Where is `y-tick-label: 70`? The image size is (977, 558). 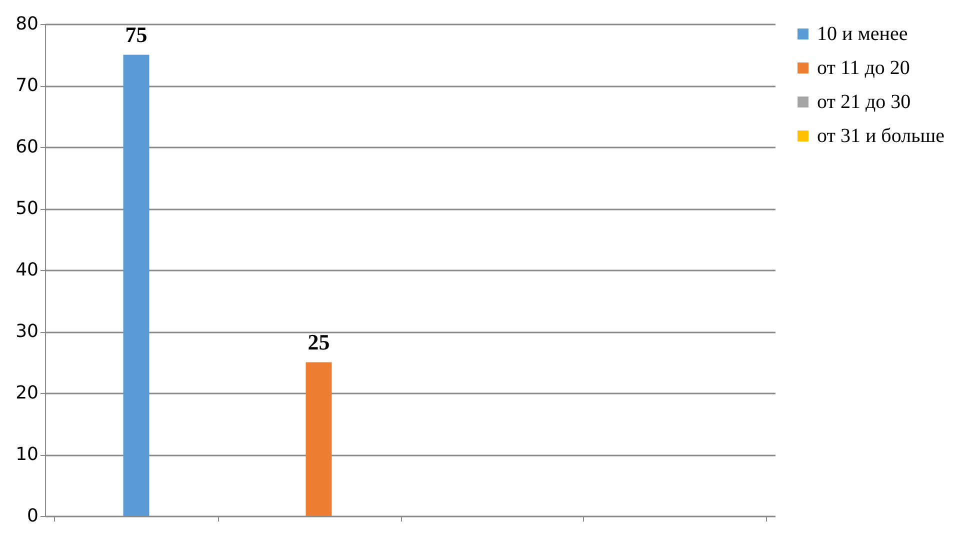 y-tick-label: 70 is located at coordinates (27, 85).